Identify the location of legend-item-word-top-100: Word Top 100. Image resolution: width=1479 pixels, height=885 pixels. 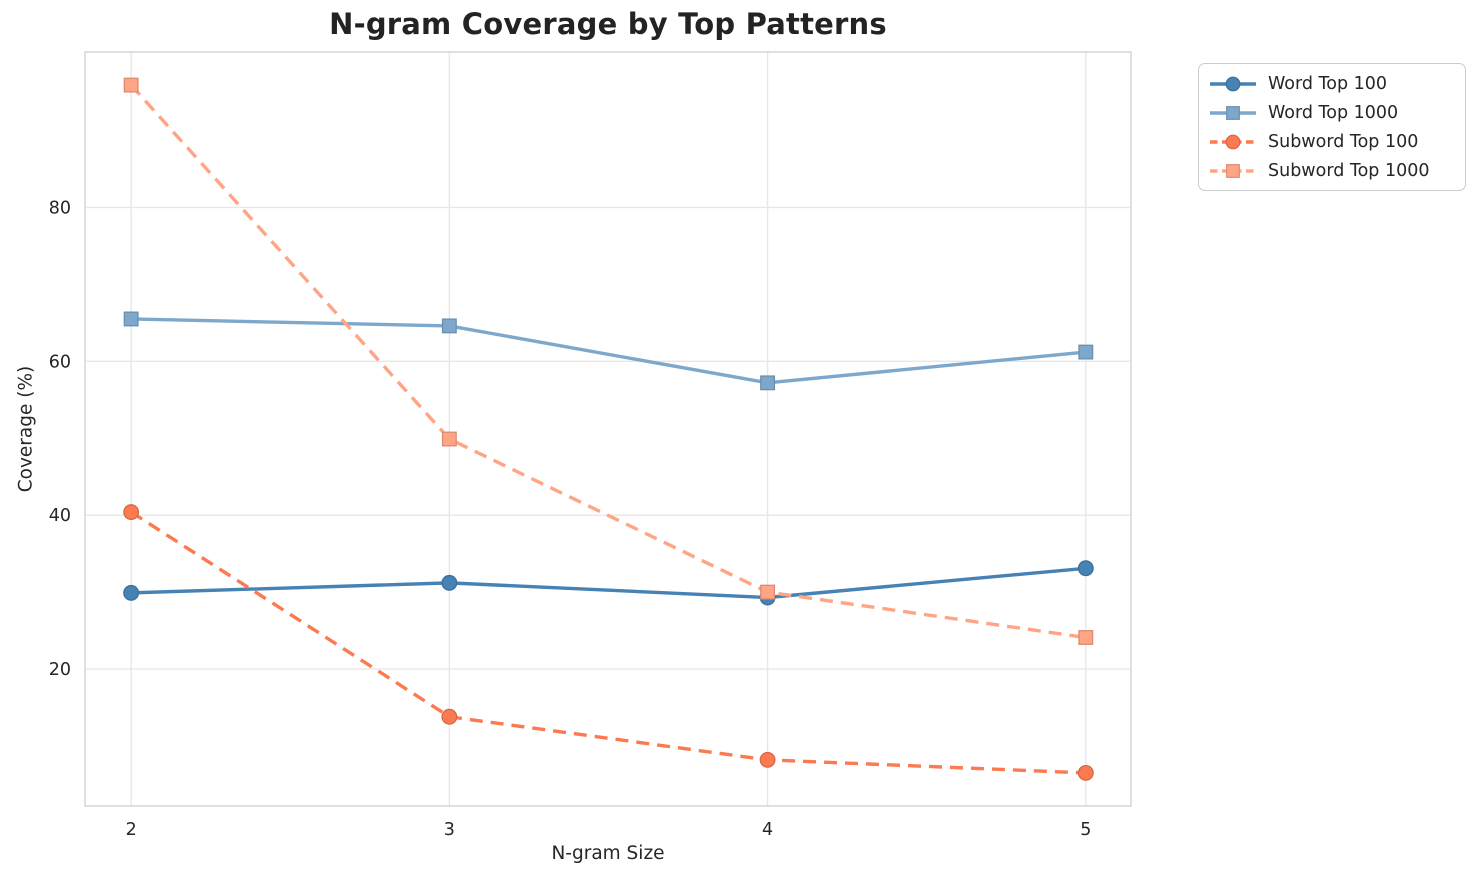
(1331, 83).